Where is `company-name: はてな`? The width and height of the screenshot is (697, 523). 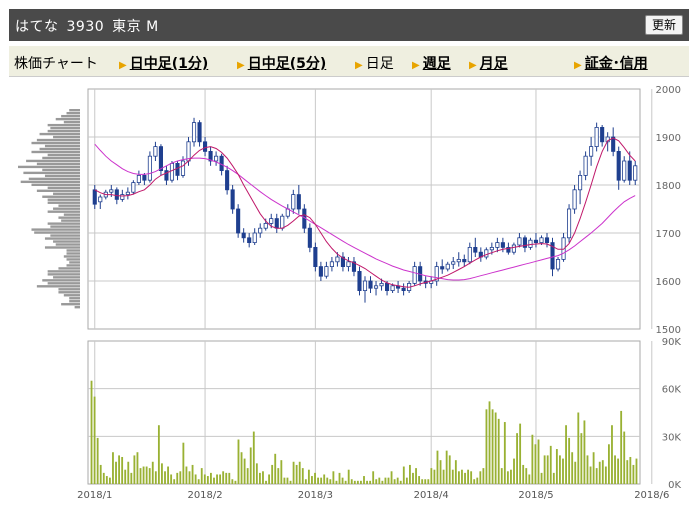 company-name: はてな is located at coordinates (37, 27).